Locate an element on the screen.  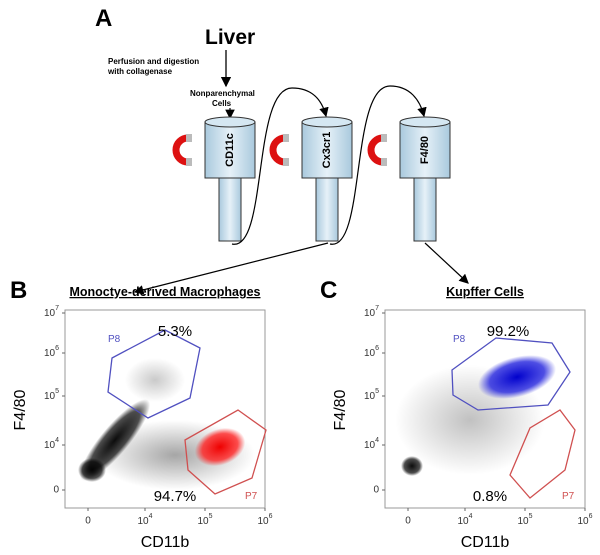
title: Liver is located at coordinates (230, 37).